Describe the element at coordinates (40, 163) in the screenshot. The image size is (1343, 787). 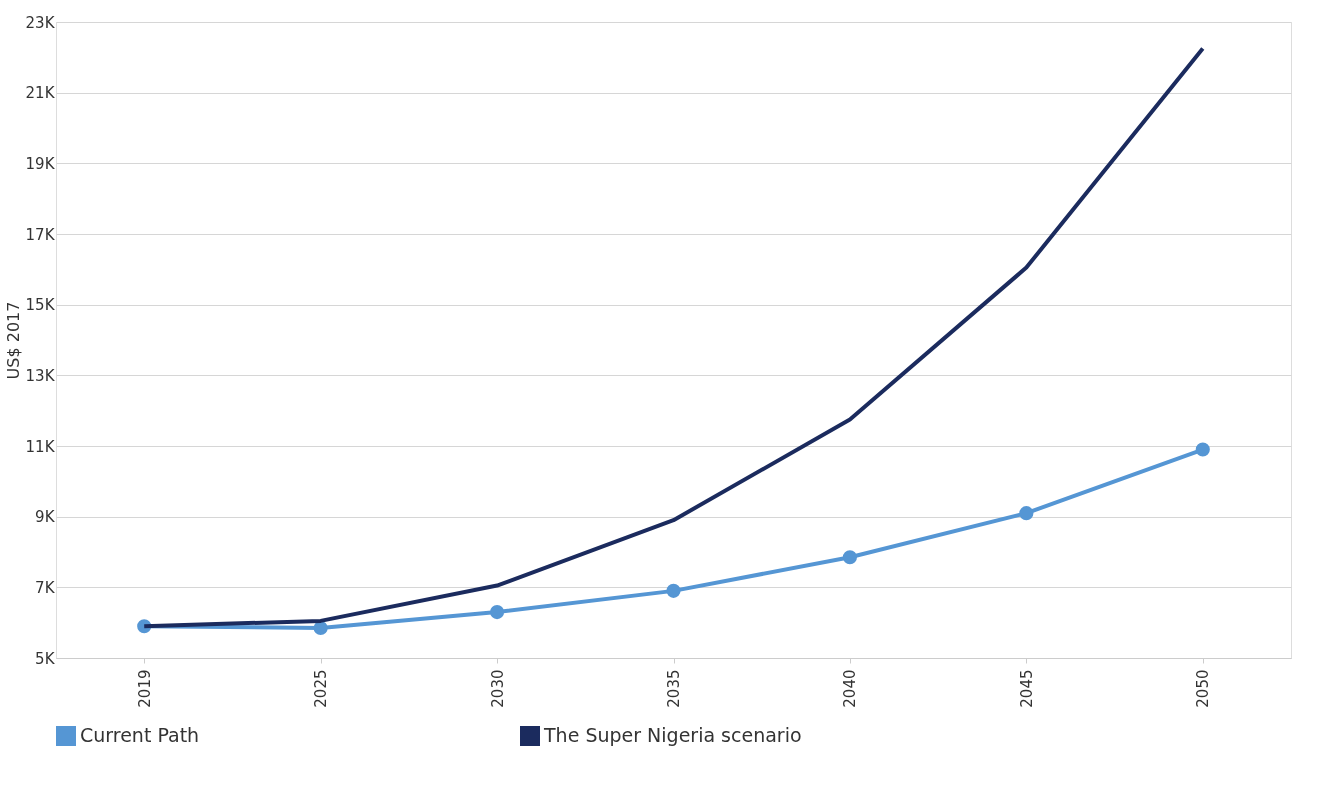
I see `y-tick-label: 19K` at that location.